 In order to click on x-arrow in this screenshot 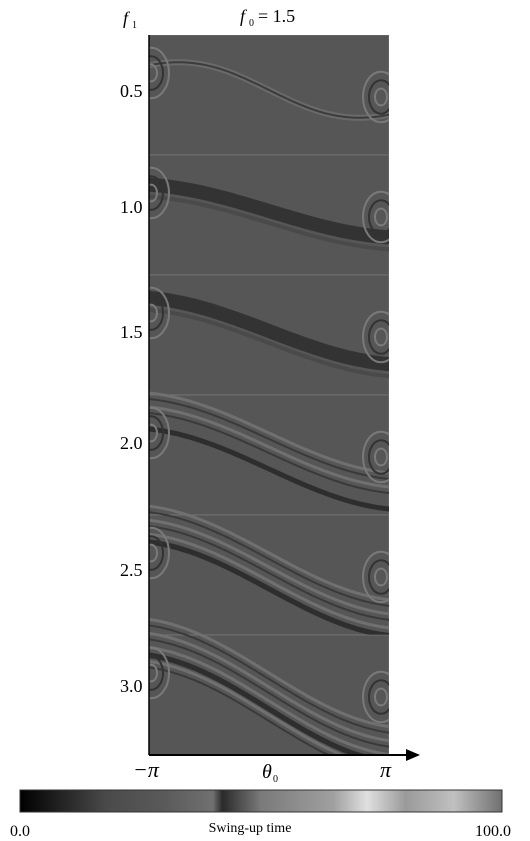, I will do `click(413, 755)`.